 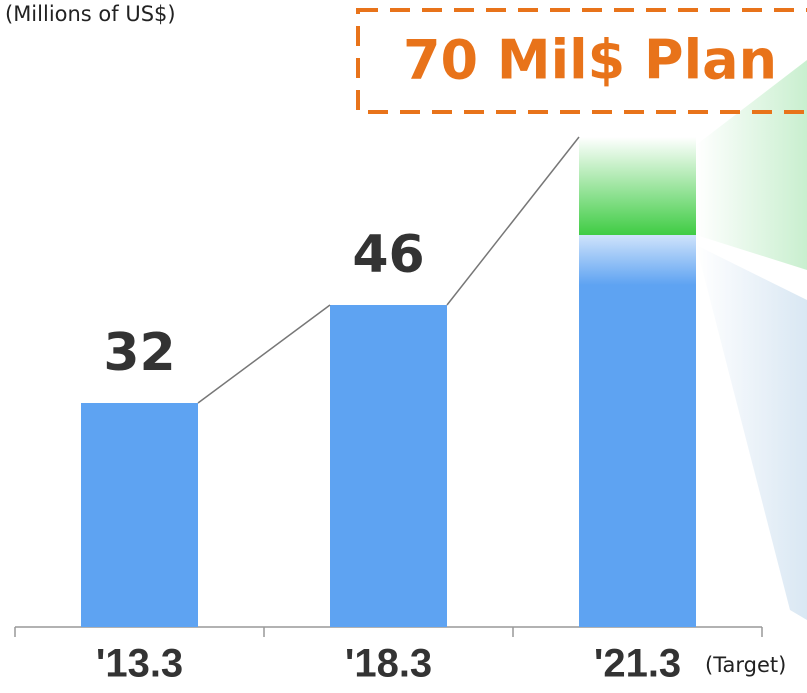 I want to click on target-note: (Target), so click(x=745, y=665).